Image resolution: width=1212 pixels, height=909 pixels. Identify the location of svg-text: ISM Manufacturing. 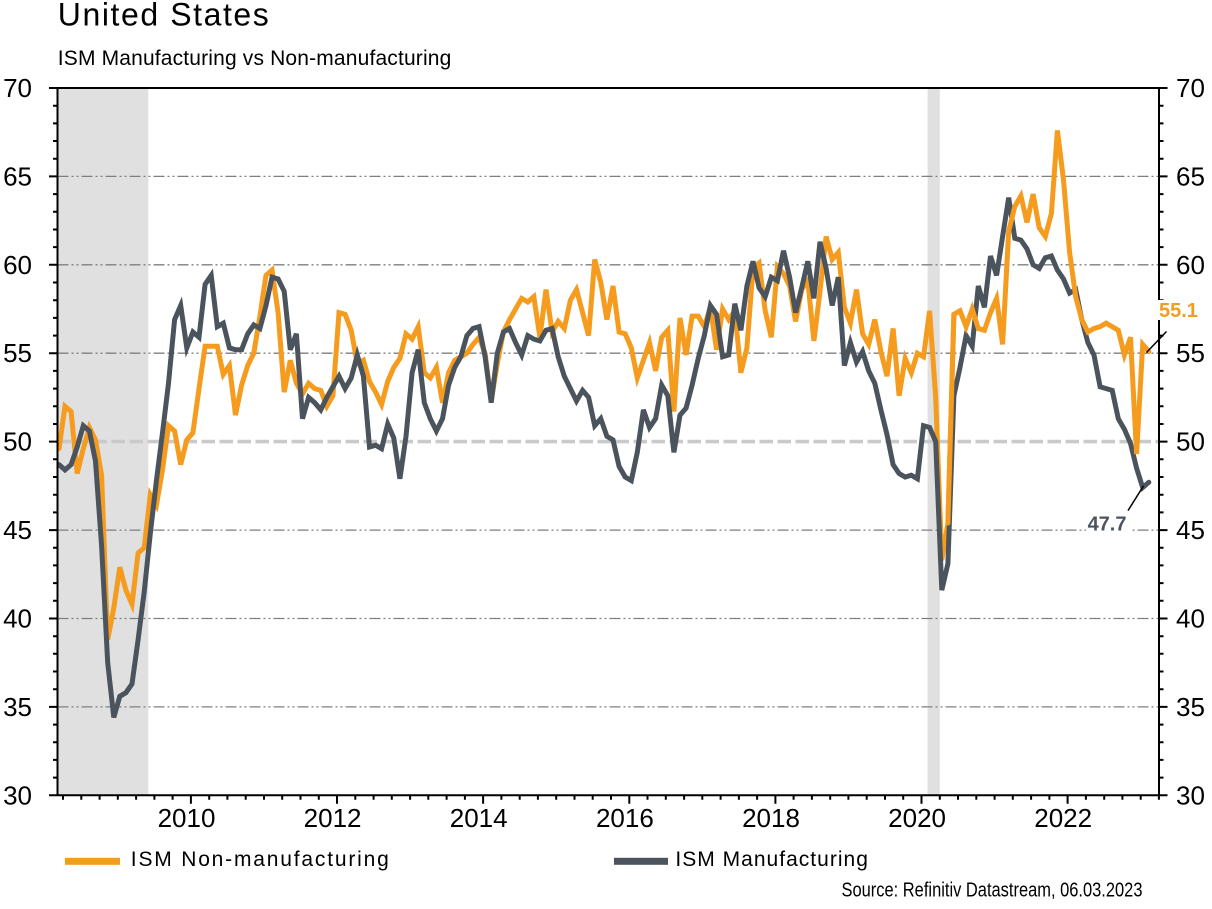
(771, 859).